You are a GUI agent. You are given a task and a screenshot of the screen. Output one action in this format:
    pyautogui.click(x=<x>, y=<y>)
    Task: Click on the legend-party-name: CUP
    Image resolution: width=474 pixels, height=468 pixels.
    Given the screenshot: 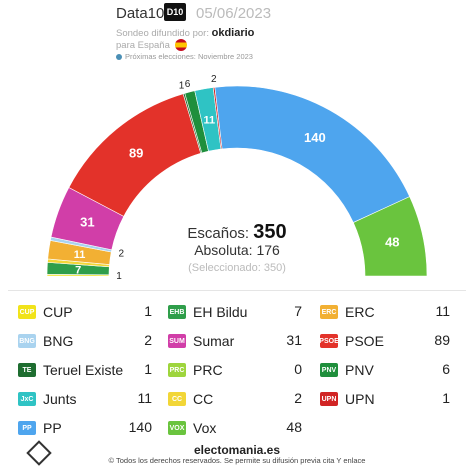 What is the action you would take?
    pyautogui.click(x=58, y=312)
    